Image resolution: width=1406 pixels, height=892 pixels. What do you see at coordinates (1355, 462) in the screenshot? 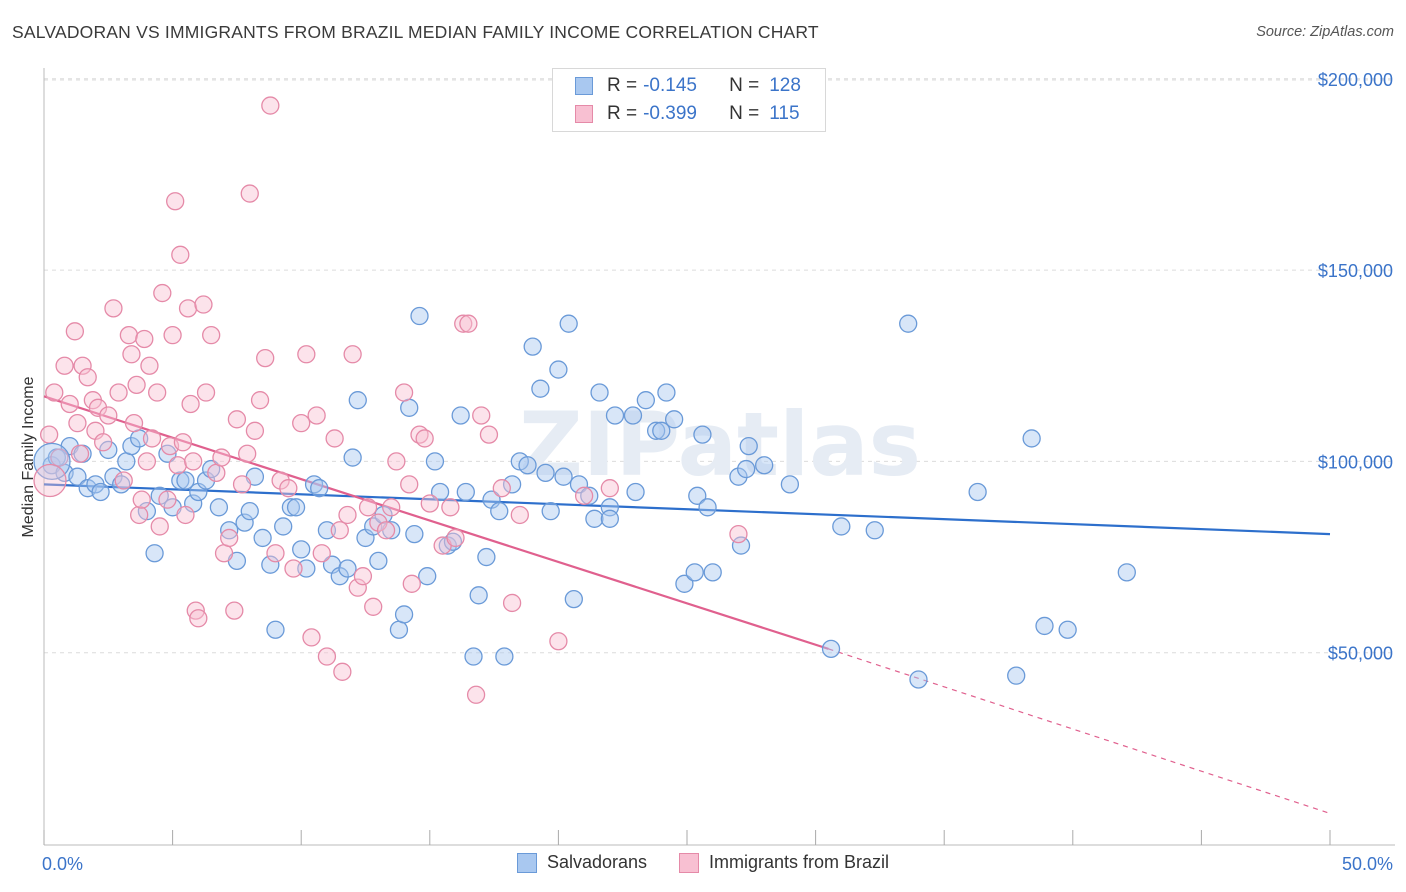
I see `y-tick-label: $100,000` at bounding box center [1355, 462].